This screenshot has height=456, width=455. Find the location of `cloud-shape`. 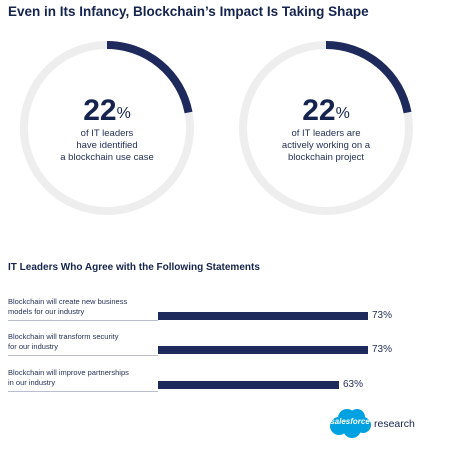

cloud-shape is located at coordinates (350, 423).